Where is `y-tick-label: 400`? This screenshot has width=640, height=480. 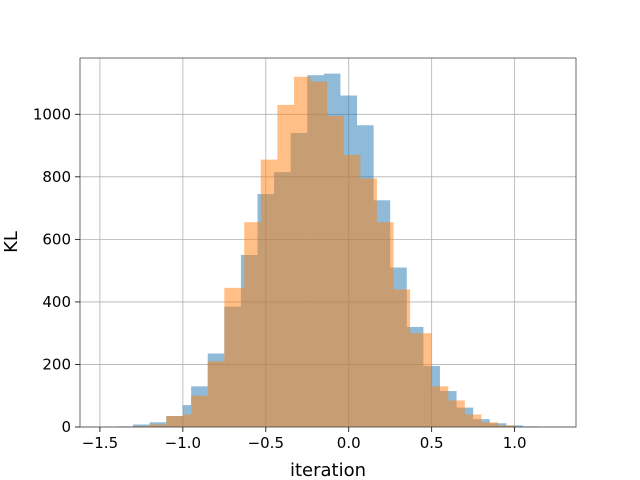
y-tick-label: 400 is located at coordinates (56, 302).